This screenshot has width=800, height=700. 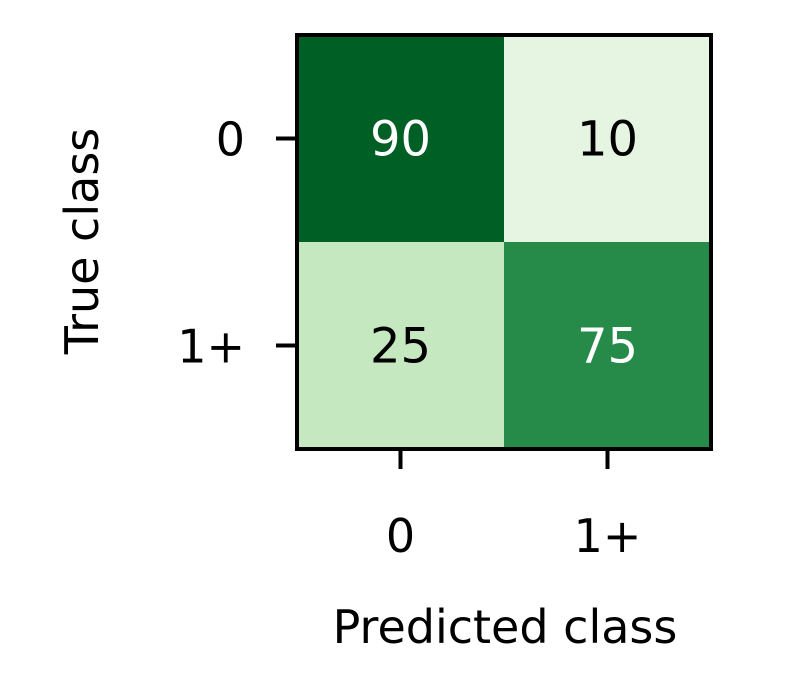 I want to click on x-axis-ticks: 0 1+, so click(x=514, y=506).